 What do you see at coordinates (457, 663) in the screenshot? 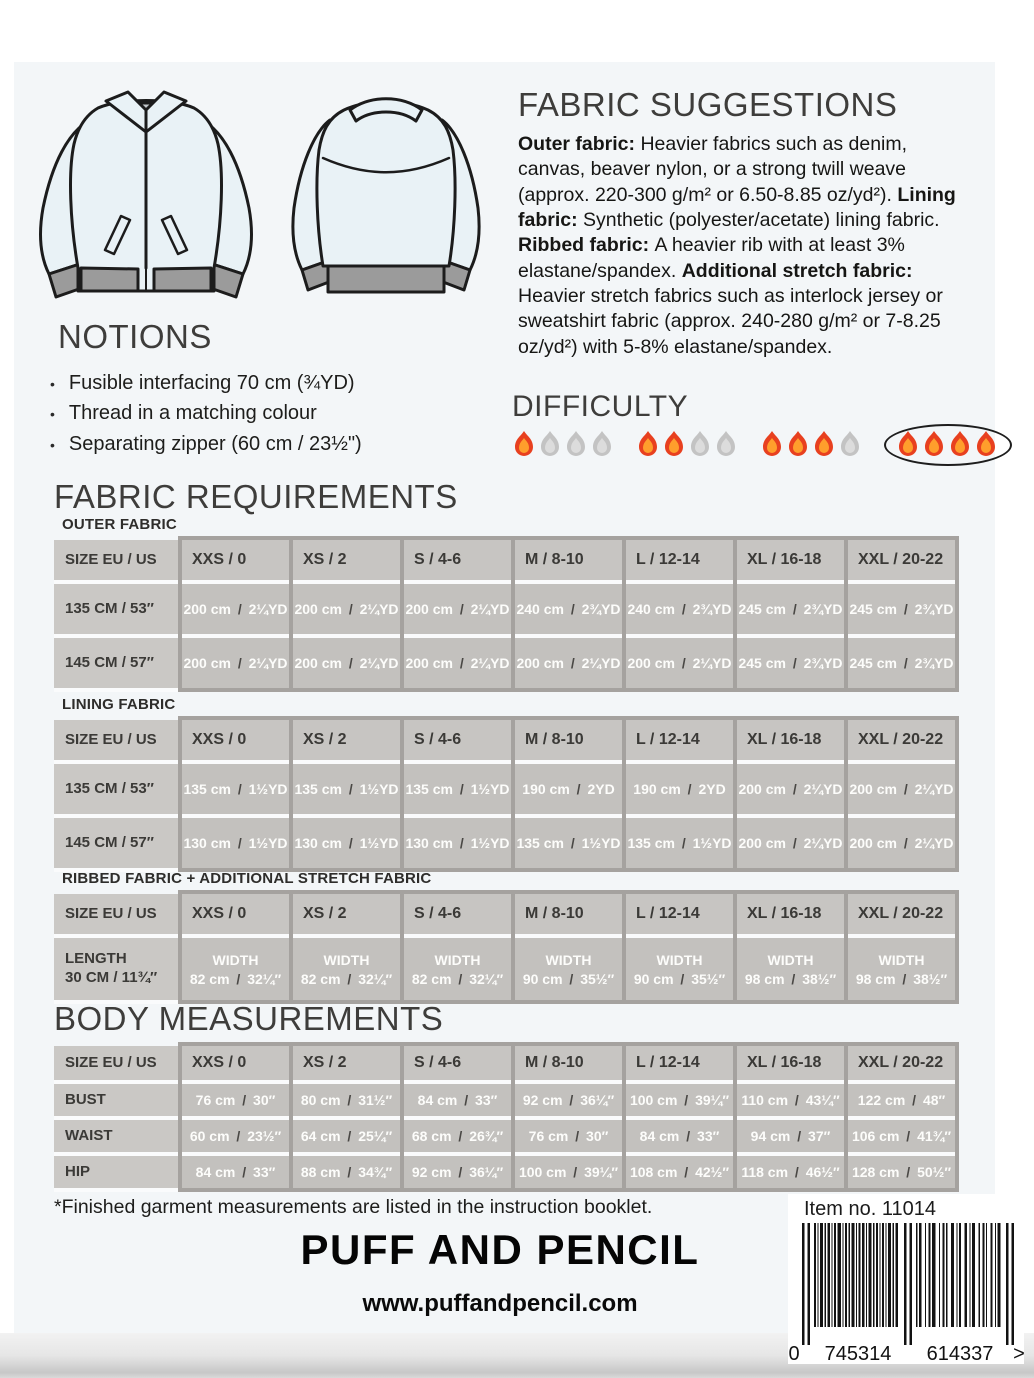
I see `value-pair: 200 cm / 2¼YD` at bounding box center [457, 663].